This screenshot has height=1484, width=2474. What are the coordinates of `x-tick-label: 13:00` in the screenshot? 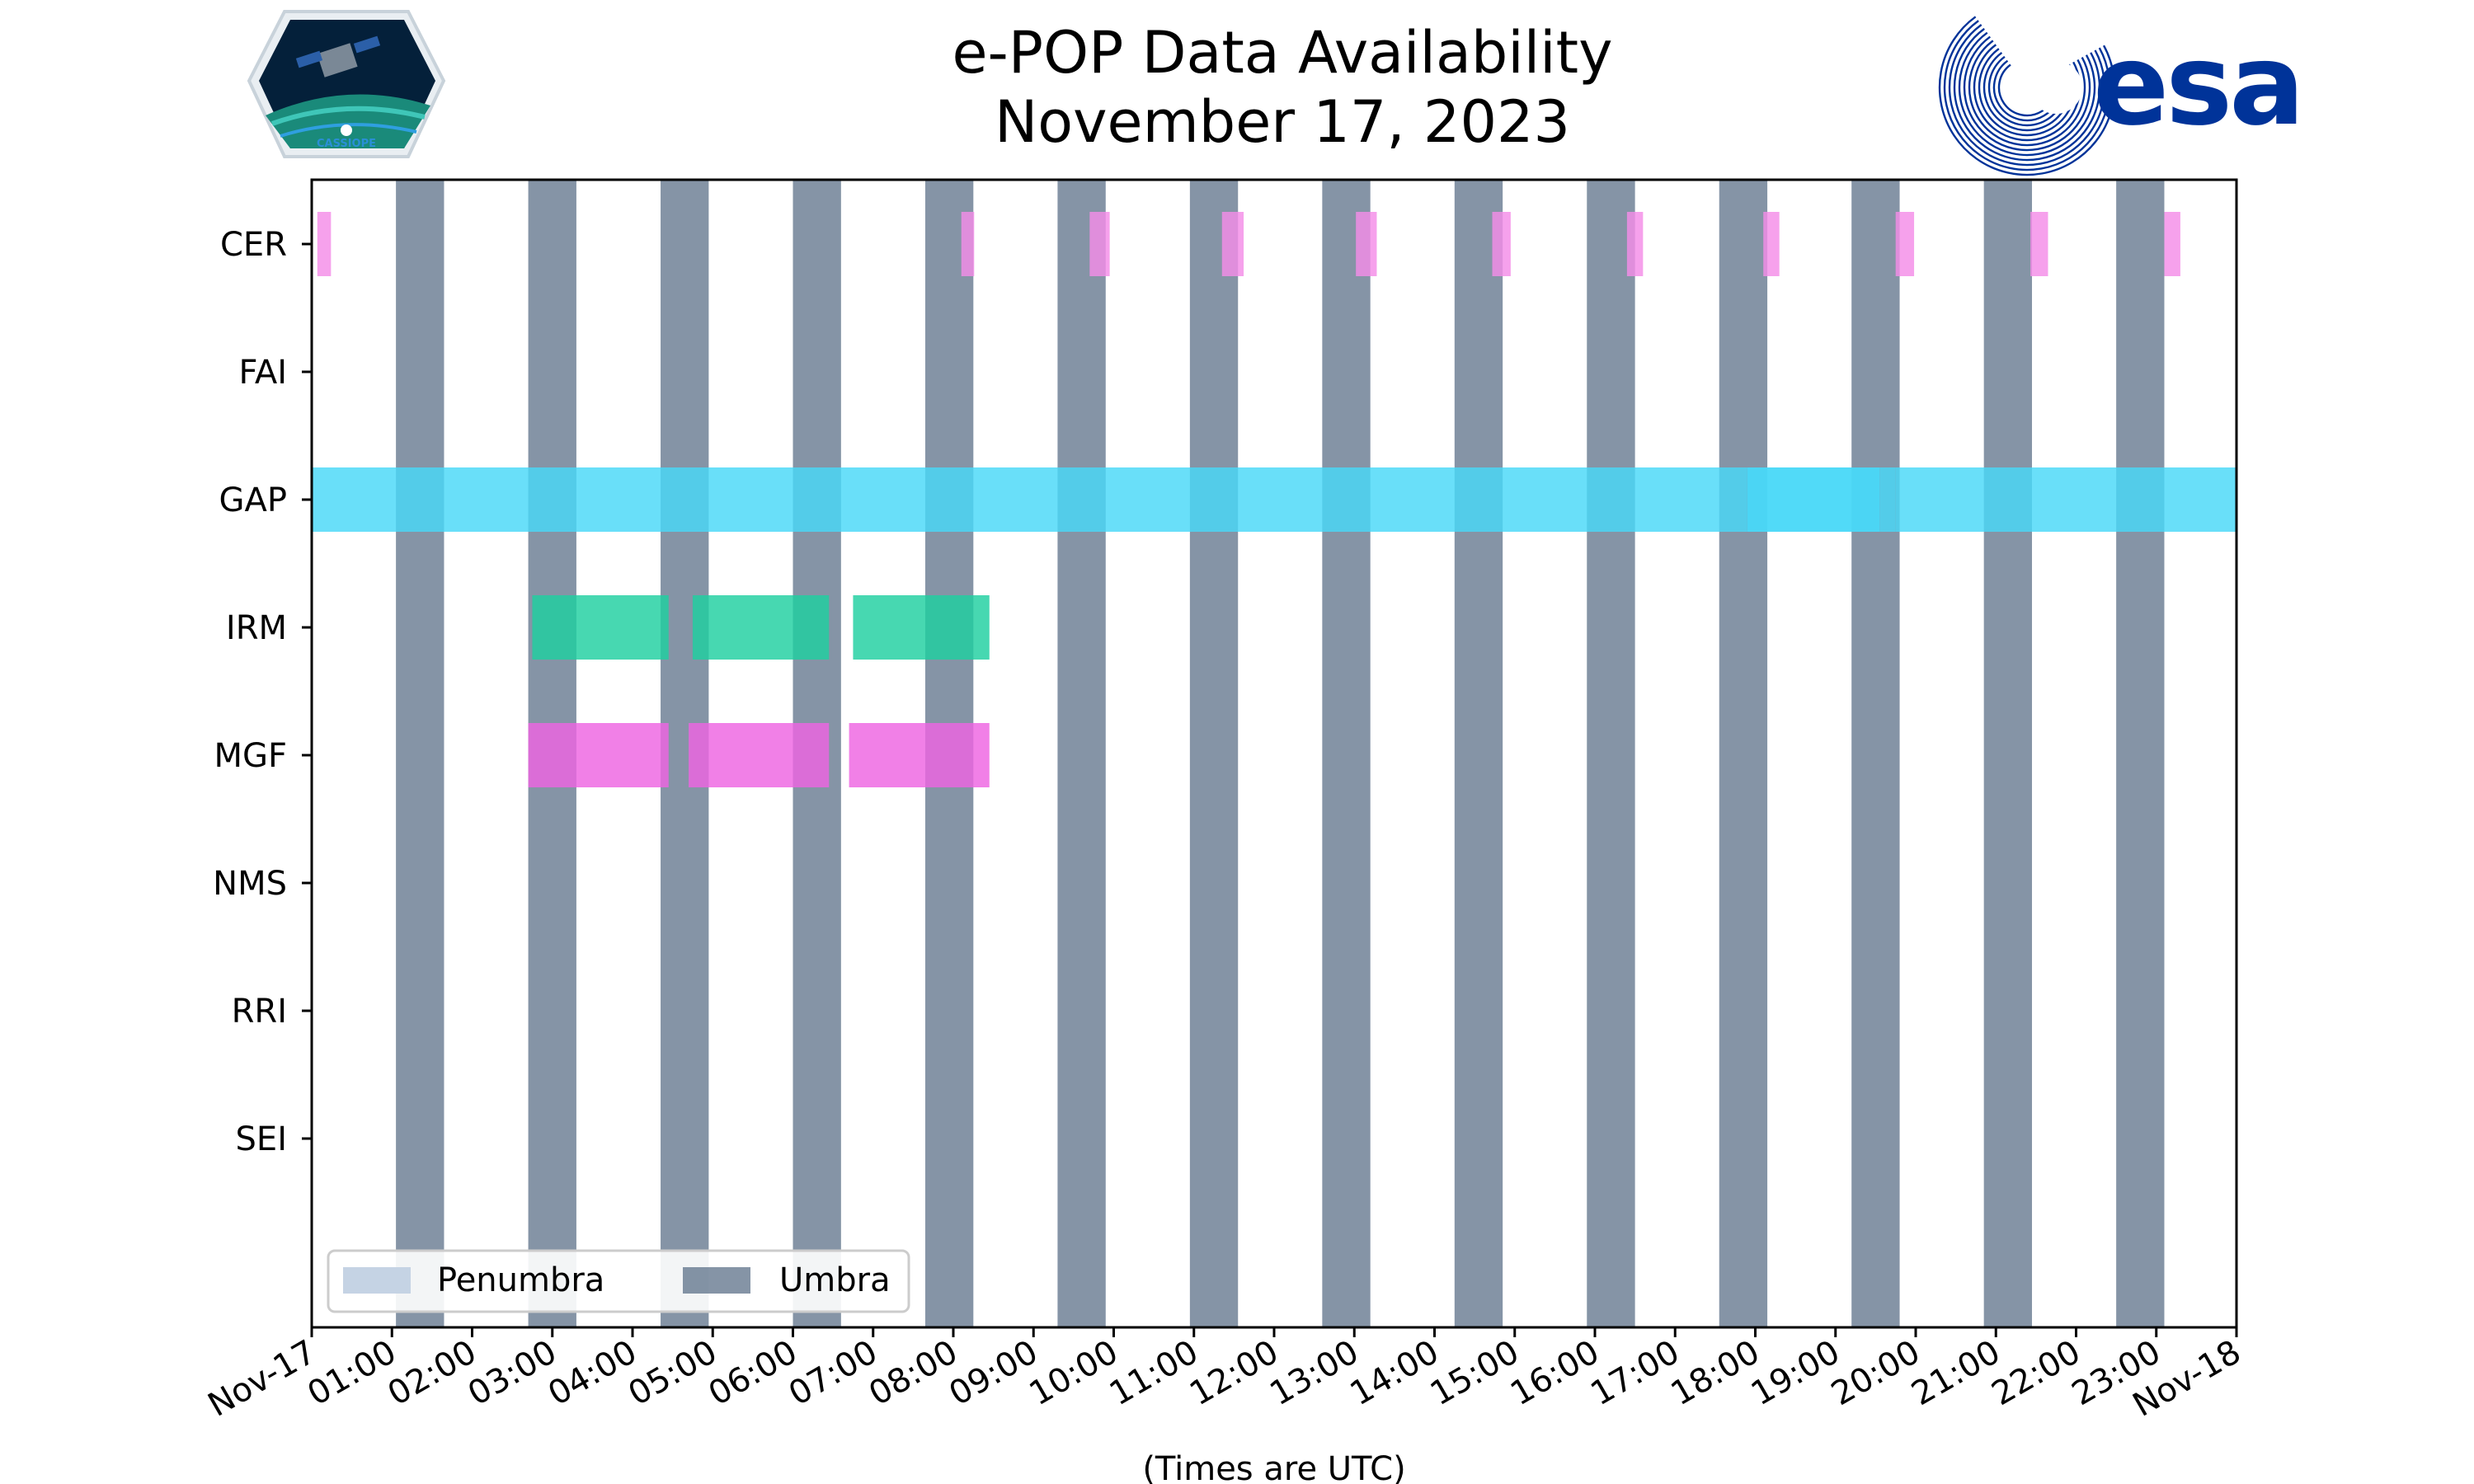 It's located at (1314, 1373).